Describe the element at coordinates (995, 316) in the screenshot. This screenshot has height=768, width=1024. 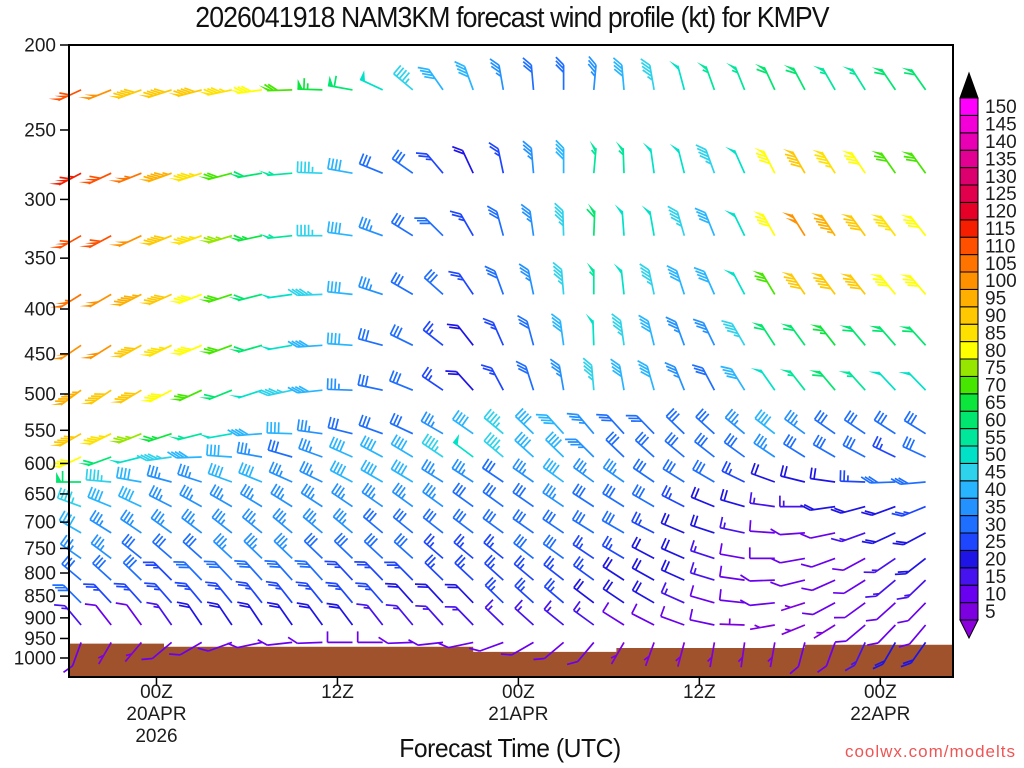
I see `colorbar-label: 90` at that location.